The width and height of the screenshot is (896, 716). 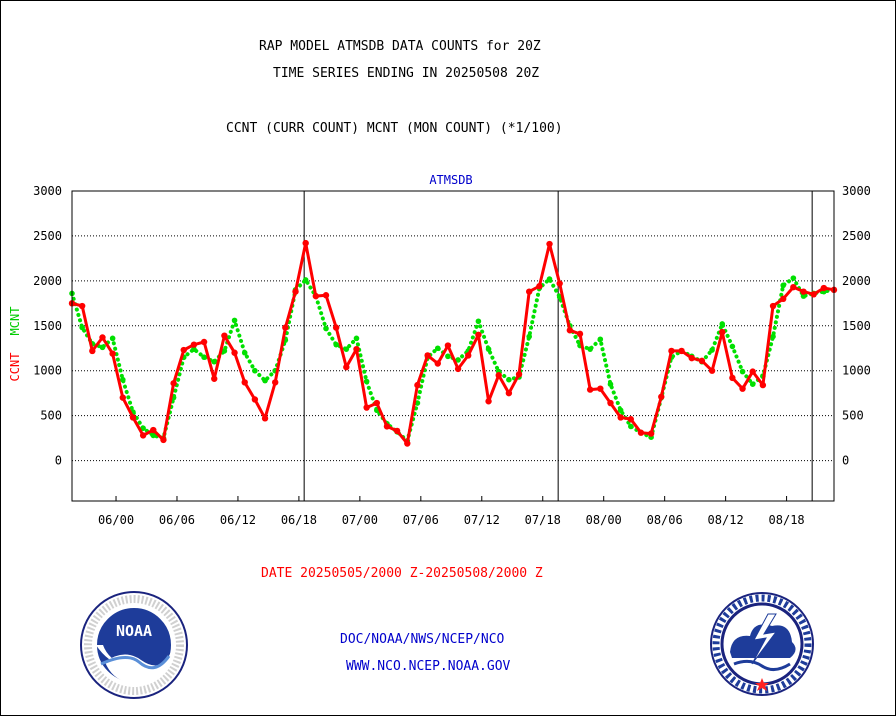 What do you see at coordinates (47, 281) in the screenshot?
I see `y-tick-label-left: 2000` at bounding box center [47, 281].